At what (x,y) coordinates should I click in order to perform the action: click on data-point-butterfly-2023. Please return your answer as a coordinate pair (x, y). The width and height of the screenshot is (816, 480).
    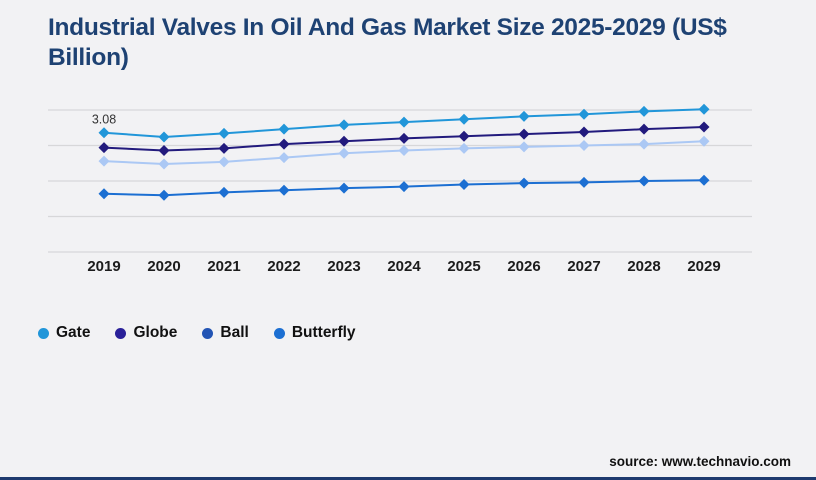
    Looking at the image, I should click on (344, 188).